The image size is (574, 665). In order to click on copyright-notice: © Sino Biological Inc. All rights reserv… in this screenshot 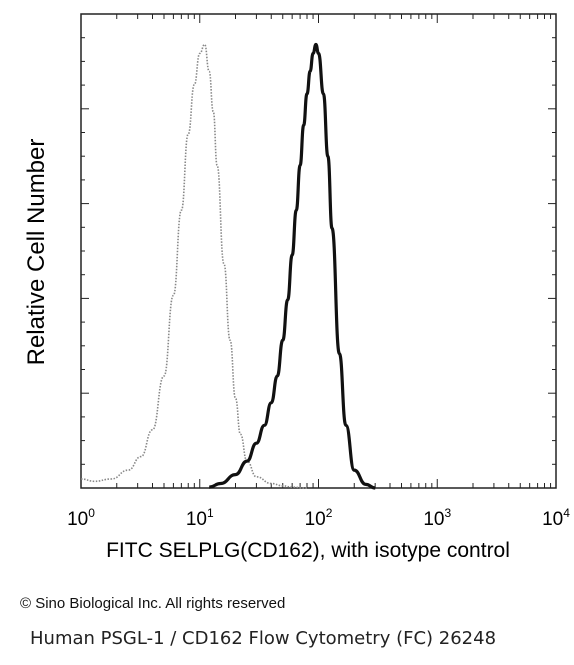, I will do `click(153, 603)`.